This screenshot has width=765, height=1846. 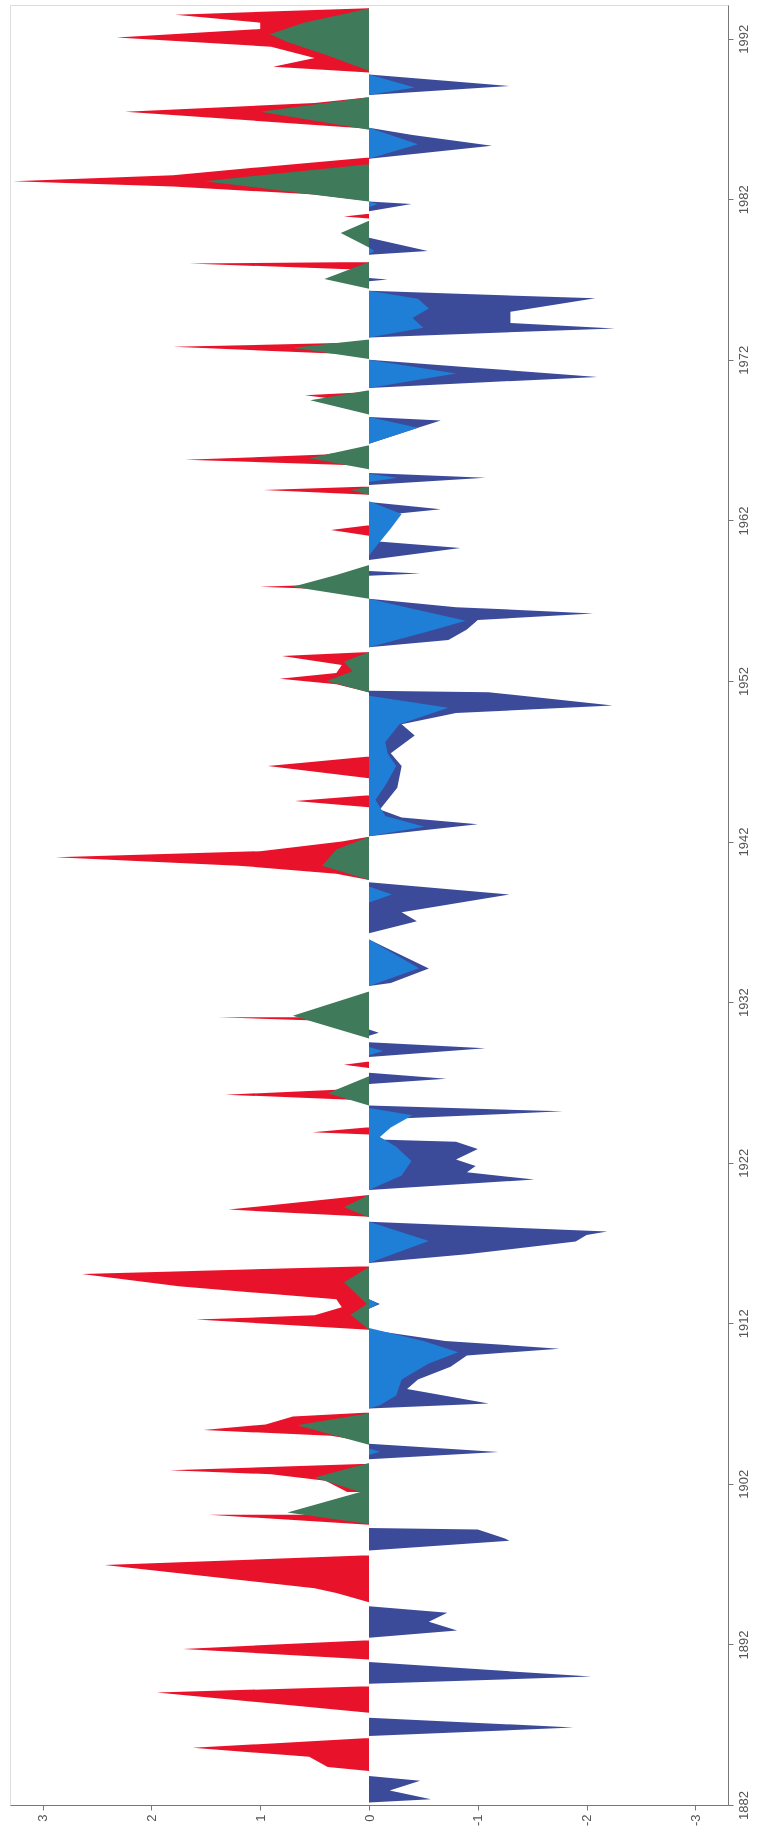 What do you see at coordinates (151, 1818) in the screenshot?
I see `x-tick-label: 2` at bounding box center [151, 1818].